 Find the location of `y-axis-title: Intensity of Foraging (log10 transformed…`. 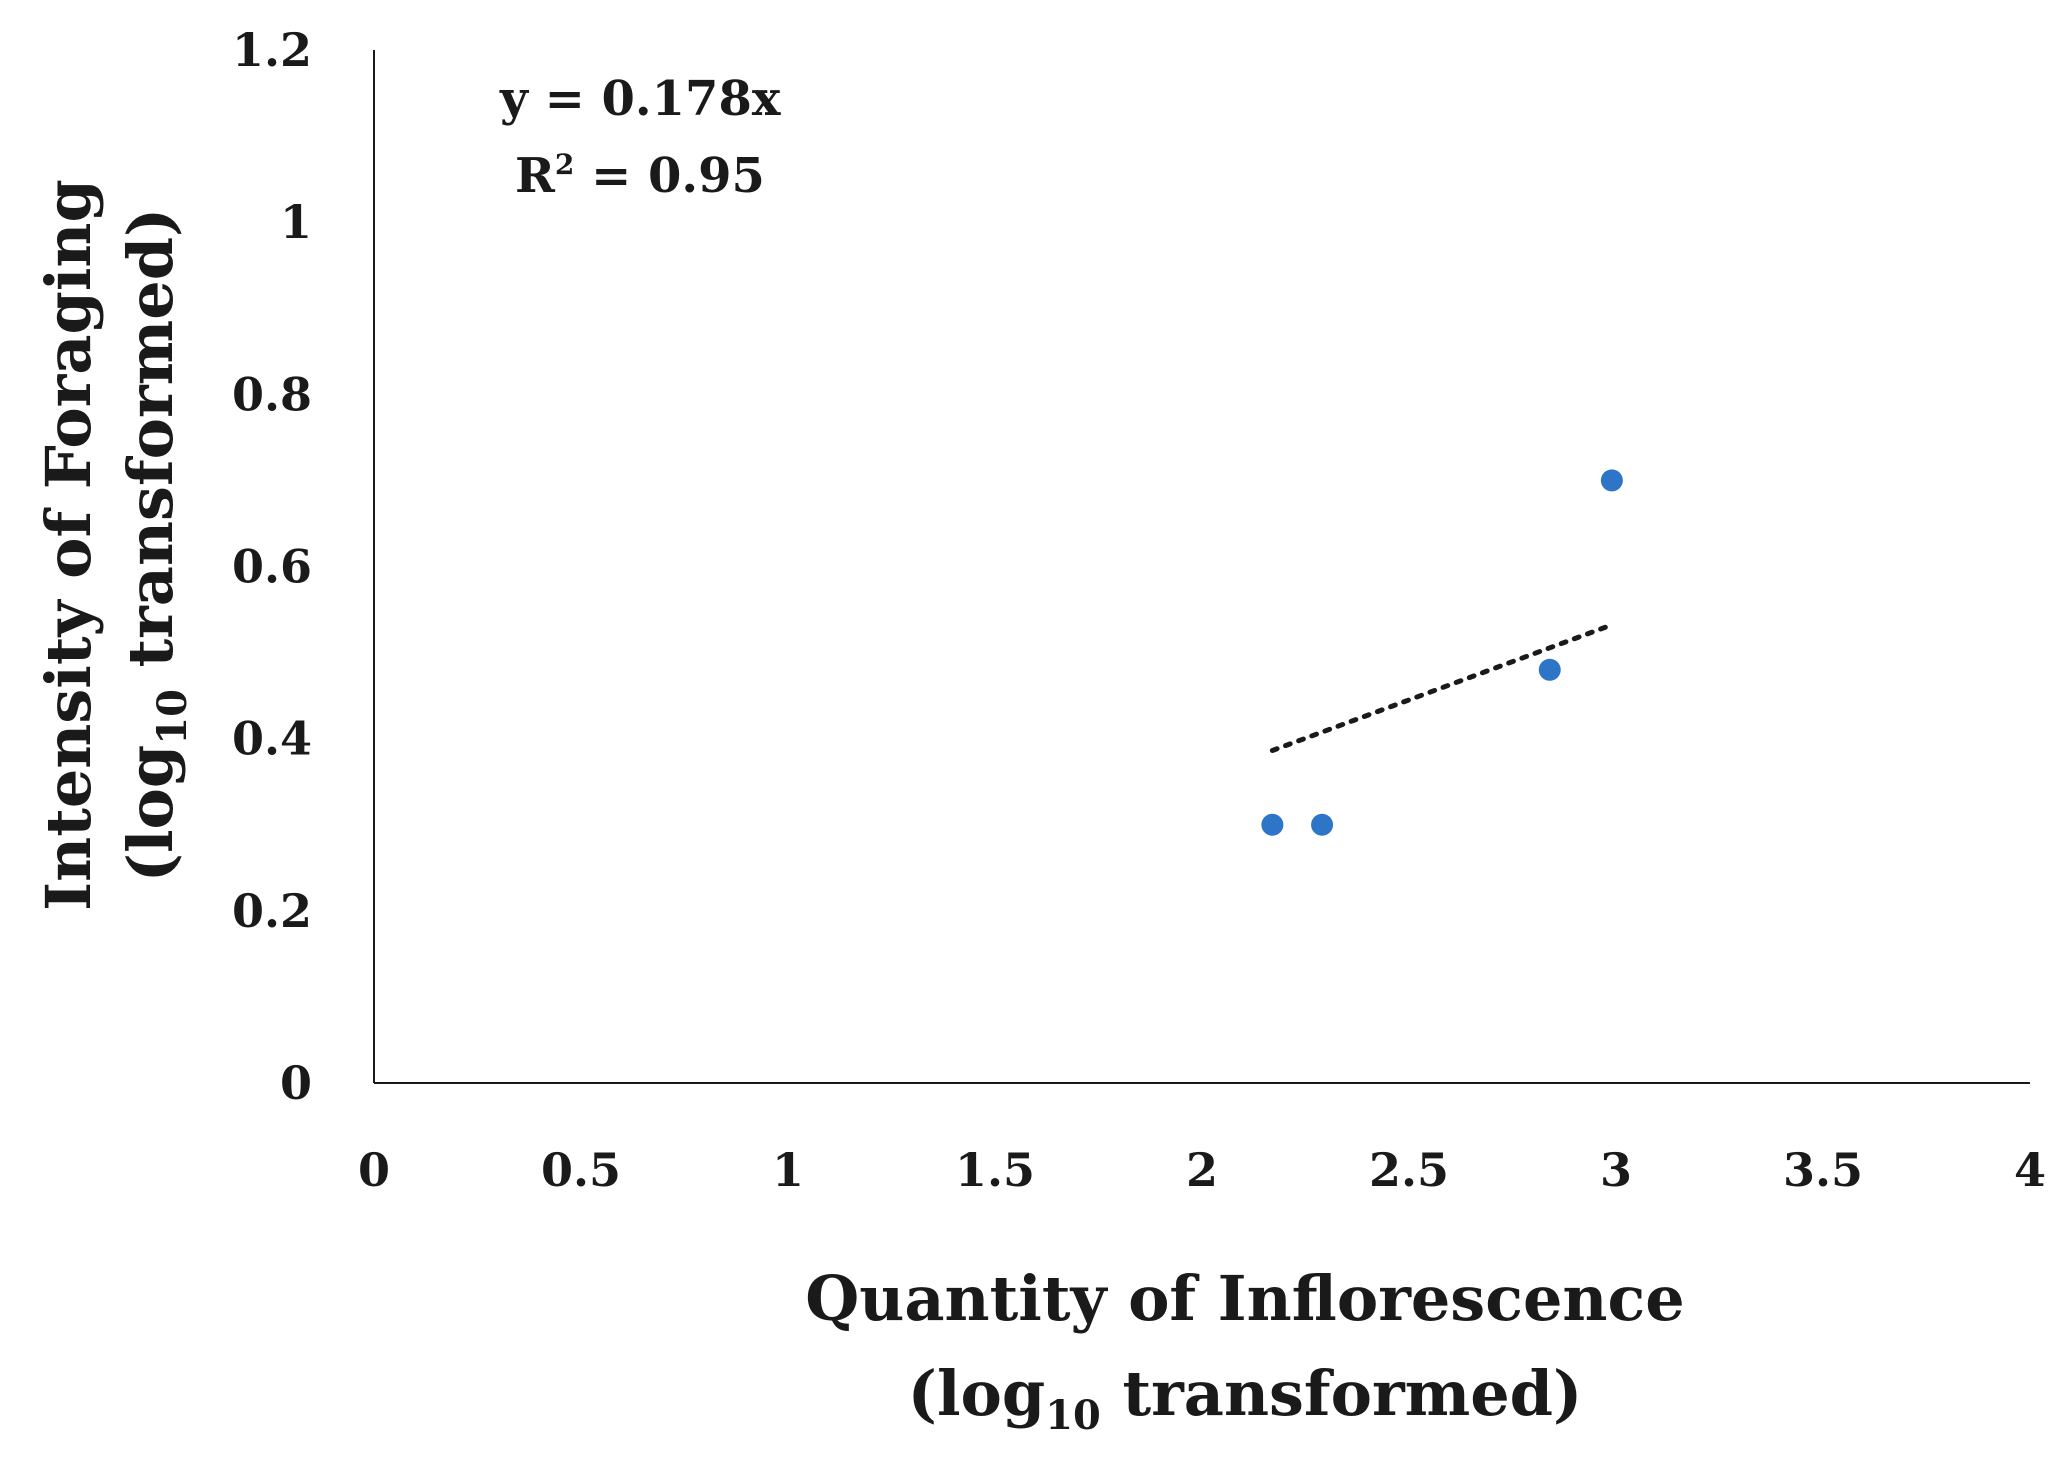

y-axis-title: Intensity of Foraging (log10 transformed… is located at coordinates (114, 545).